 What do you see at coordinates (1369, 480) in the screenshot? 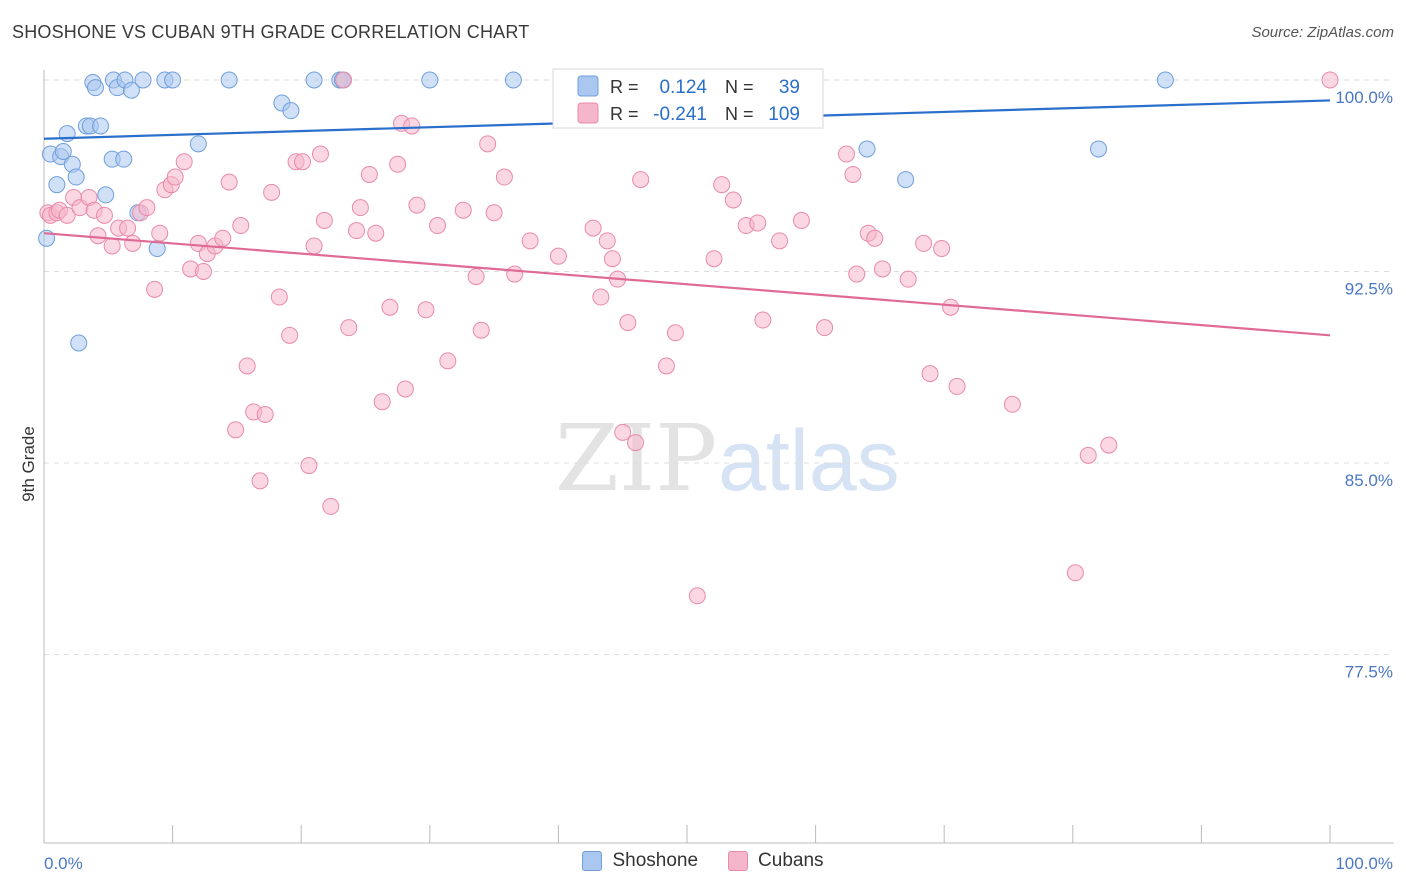
I see `y-tick-label: 85.0%` at bounding box center [1369, 480].